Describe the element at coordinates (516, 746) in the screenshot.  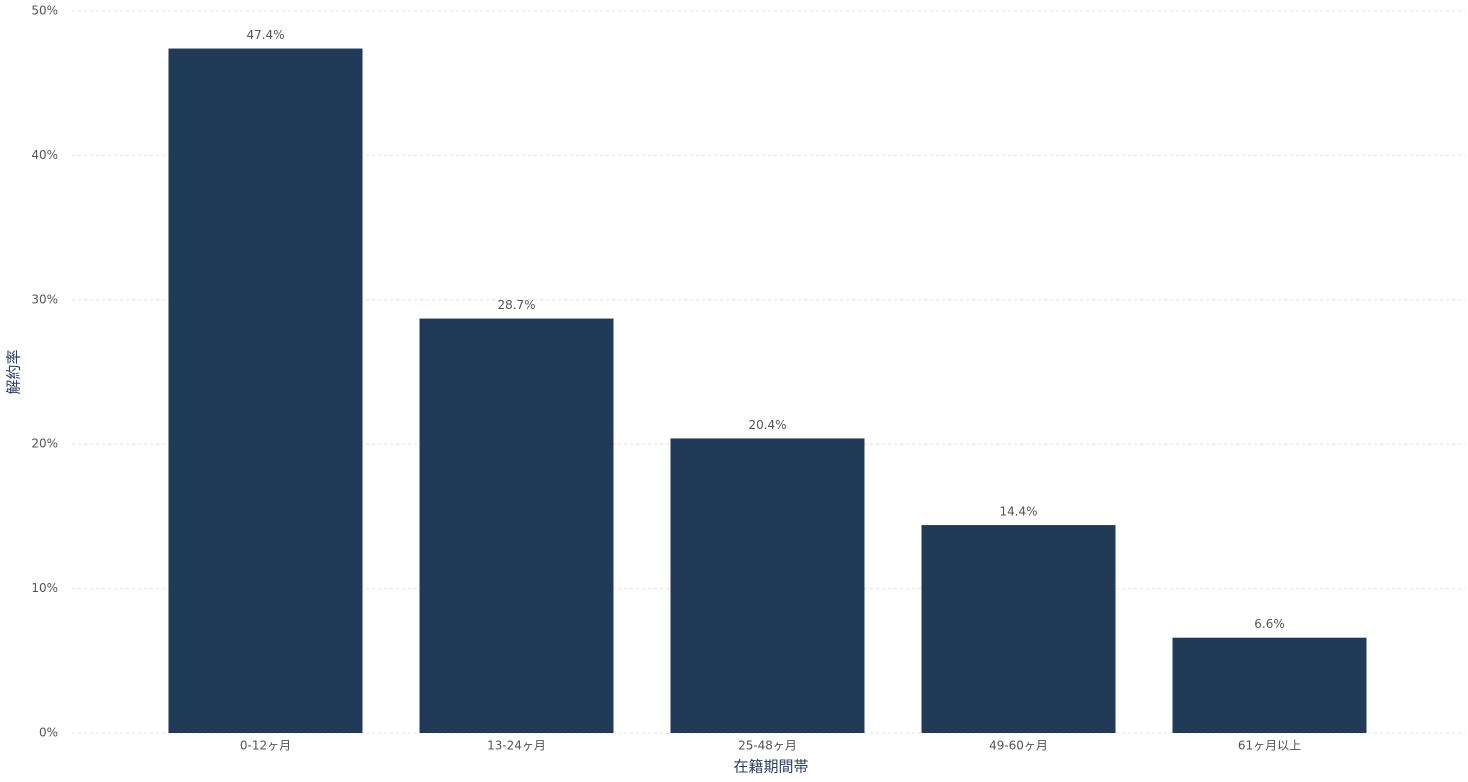
I see `x-tick-label: 13-24ヶ月` at that location.